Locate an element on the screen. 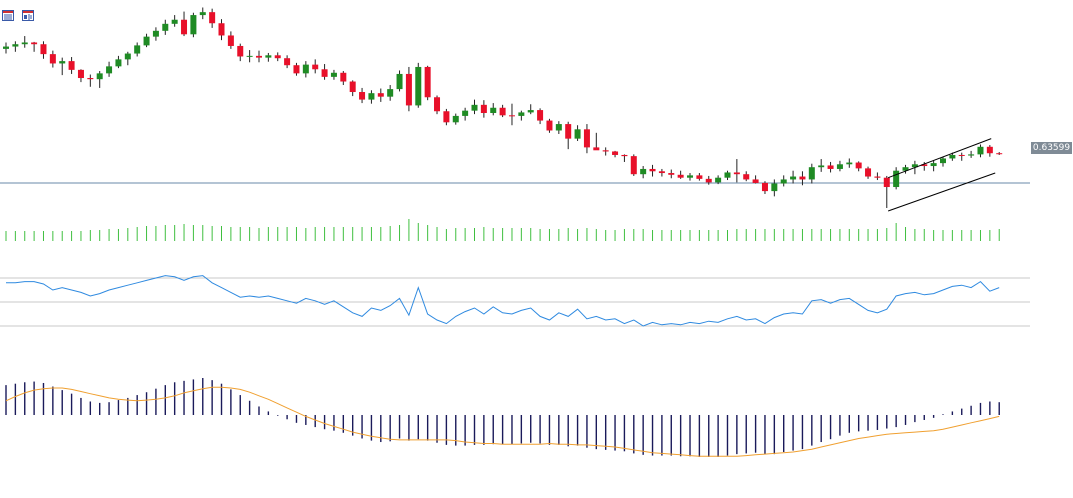  rsi-line is located at coordinates (502, 301).